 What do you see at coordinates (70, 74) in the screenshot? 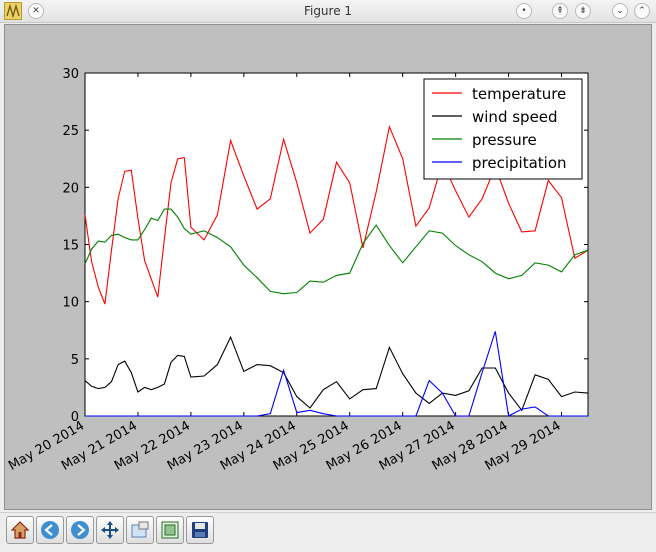
I see `y-tick-label: 30` at bounding box center [70, 74].